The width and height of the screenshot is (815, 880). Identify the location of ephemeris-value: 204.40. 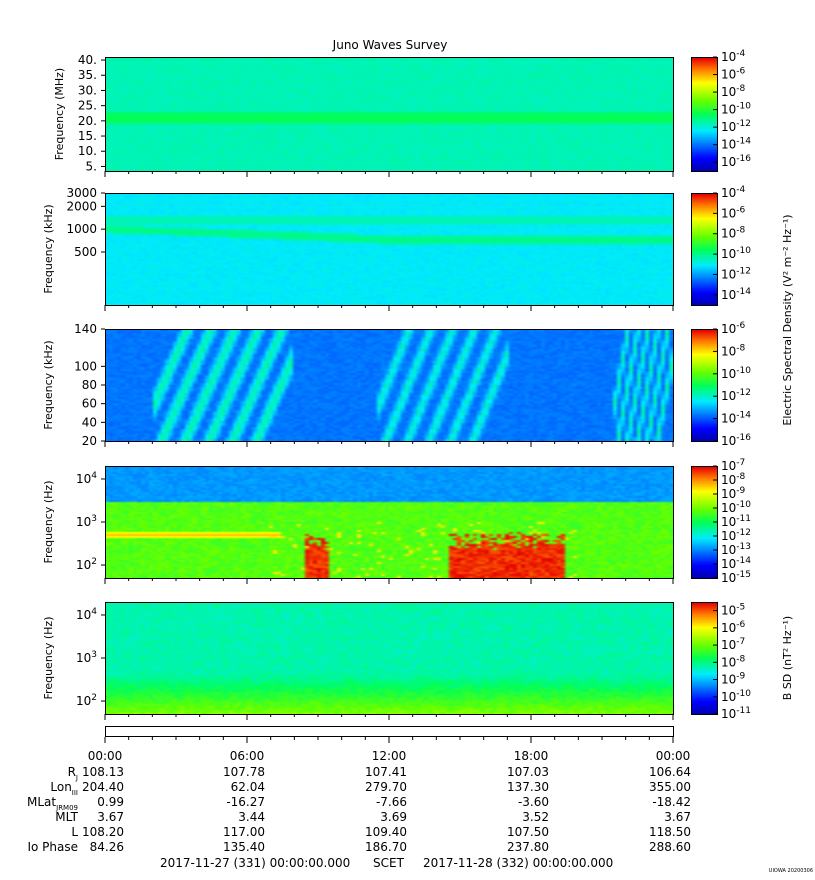
(103, 787).